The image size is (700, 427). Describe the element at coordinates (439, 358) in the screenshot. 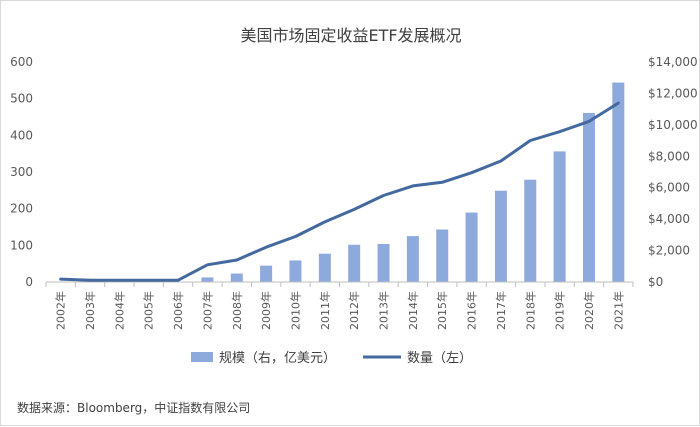

I see `legend-line-label: 数量（左）` at that location.